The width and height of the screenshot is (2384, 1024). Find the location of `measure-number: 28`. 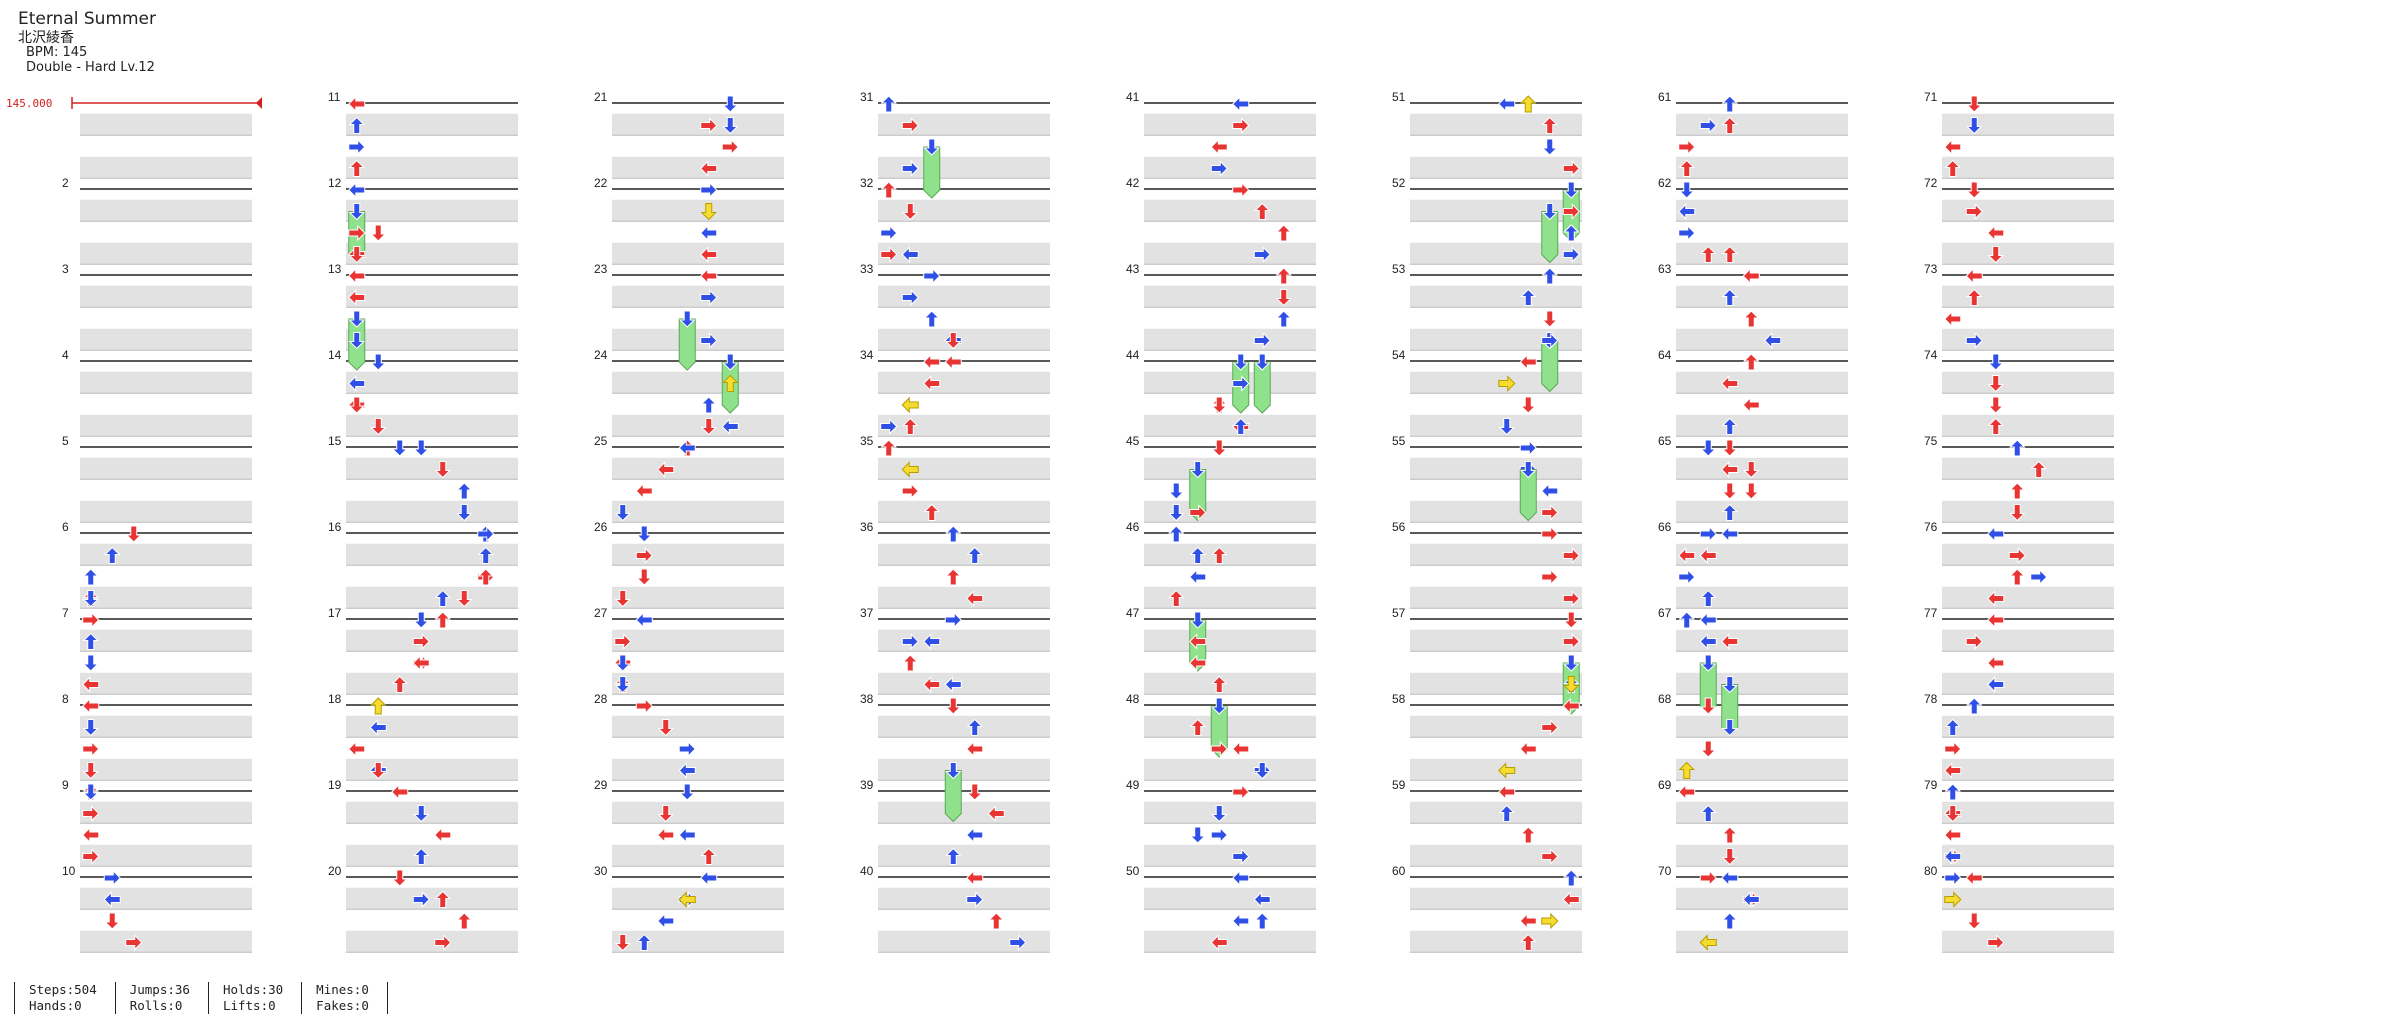

measure-number: 28 is located at coordinates (601, 699).